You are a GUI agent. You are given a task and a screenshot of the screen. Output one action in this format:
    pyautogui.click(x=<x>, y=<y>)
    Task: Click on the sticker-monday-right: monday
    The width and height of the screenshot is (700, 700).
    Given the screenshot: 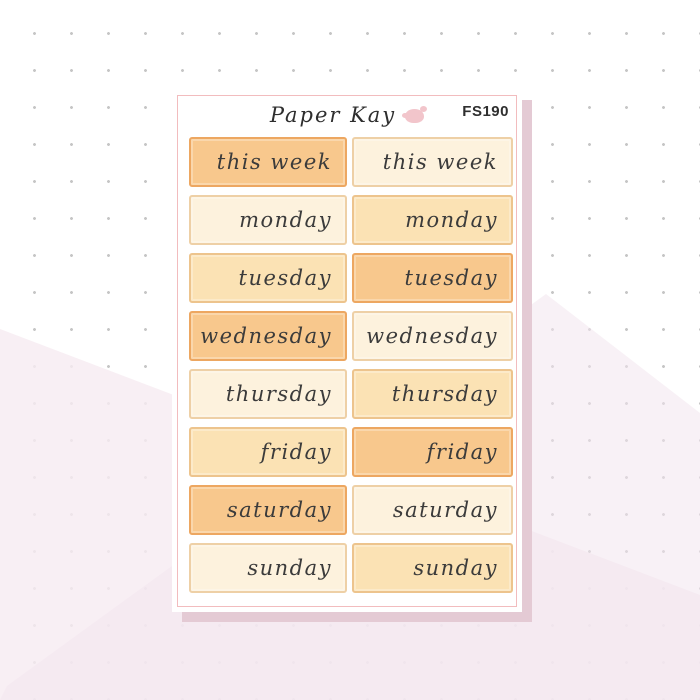 What is the action you would take?
    pyautogui.click(x=432, y=220)
    